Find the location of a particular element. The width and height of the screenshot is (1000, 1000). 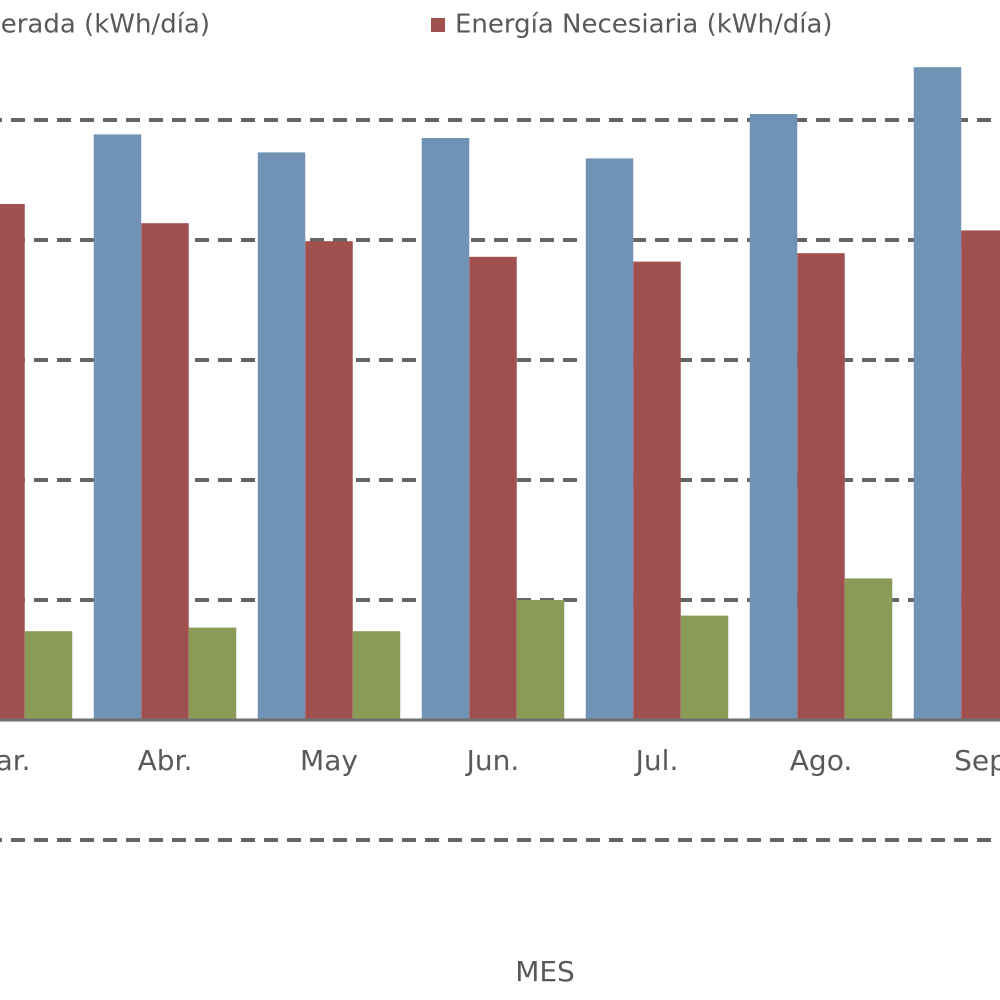

legend-label: Energía Necesiaria (kWh/día) is located at coordinates (644, 25).